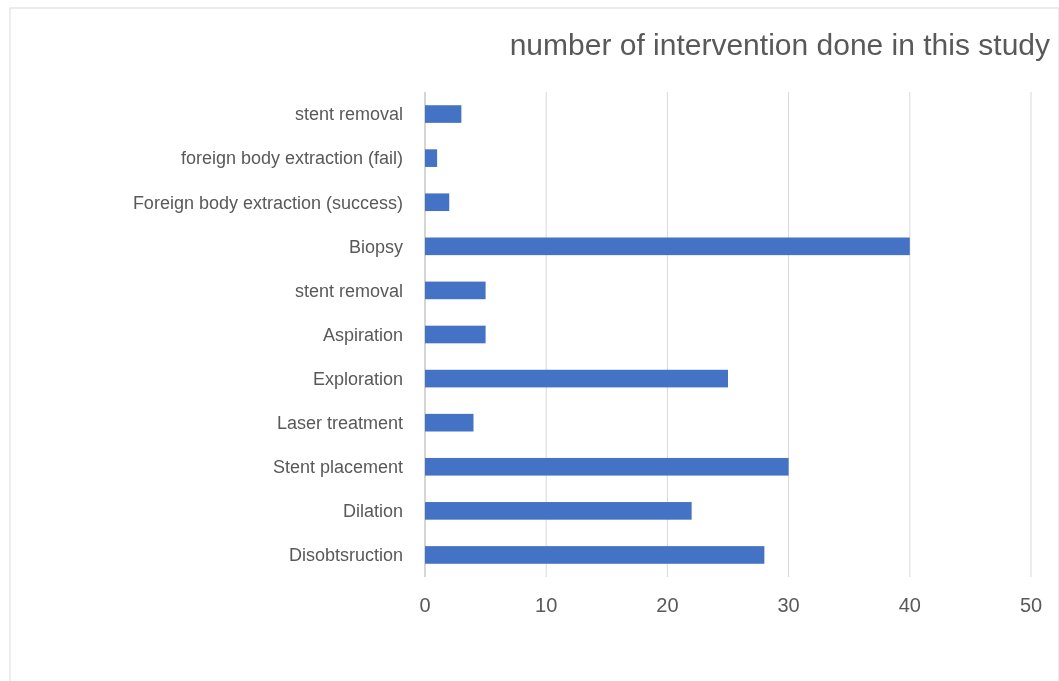  I want to click on x-tick-label: 50, so click(1031, 605).